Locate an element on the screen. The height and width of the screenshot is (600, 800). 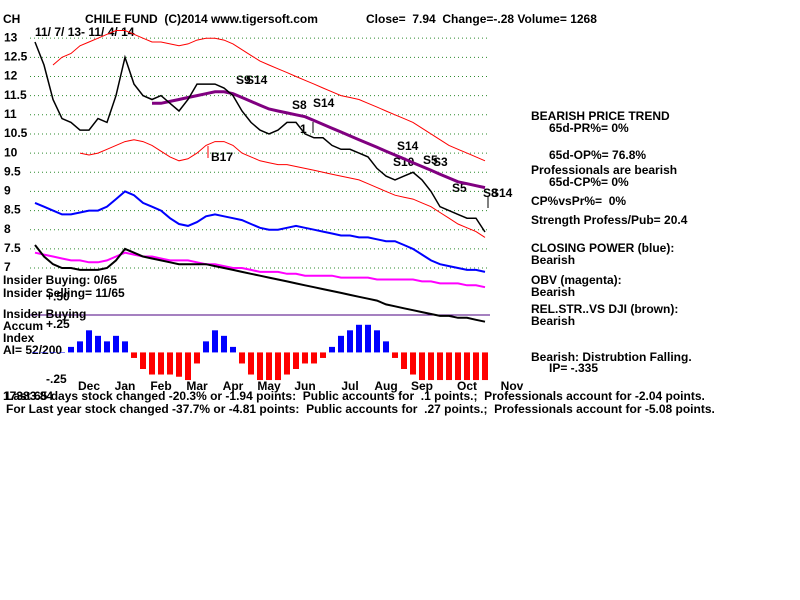
insider-text: Insider Buying is located at coordinates (44, 314).